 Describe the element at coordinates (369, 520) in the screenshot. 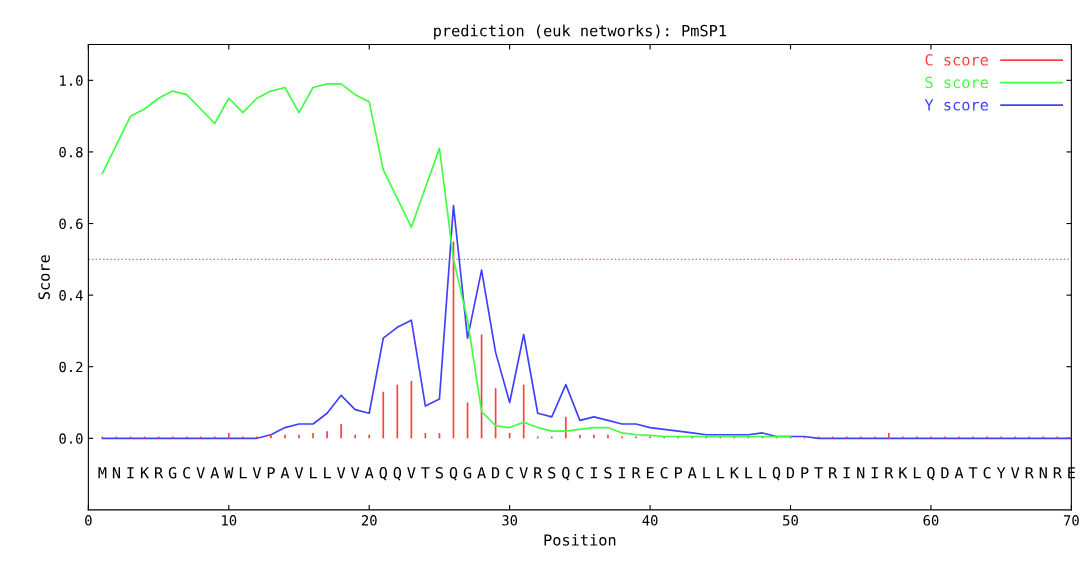

I see `x-tick-label: 20` at that location.